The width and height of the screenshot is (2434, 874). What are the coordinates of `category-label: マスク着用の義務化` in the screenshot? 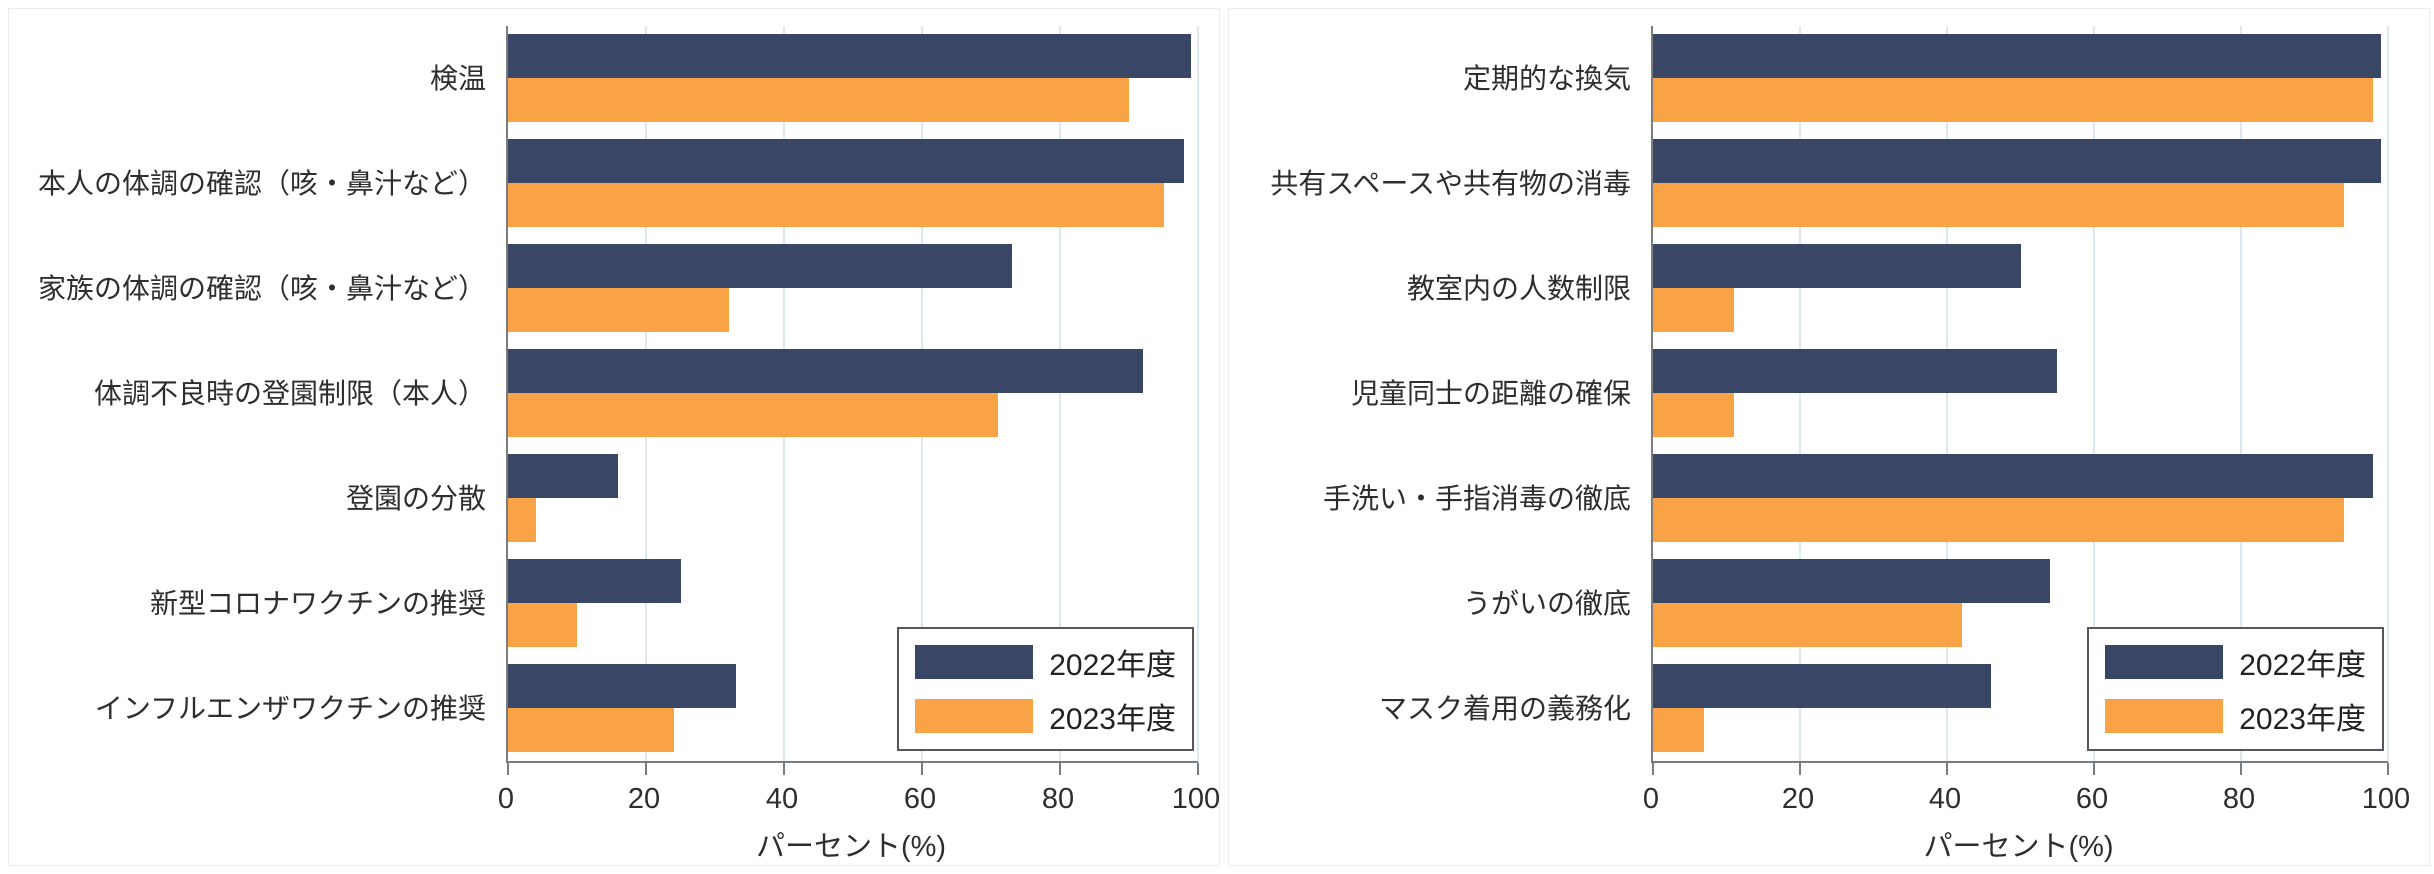 It's located at (1504, 708).